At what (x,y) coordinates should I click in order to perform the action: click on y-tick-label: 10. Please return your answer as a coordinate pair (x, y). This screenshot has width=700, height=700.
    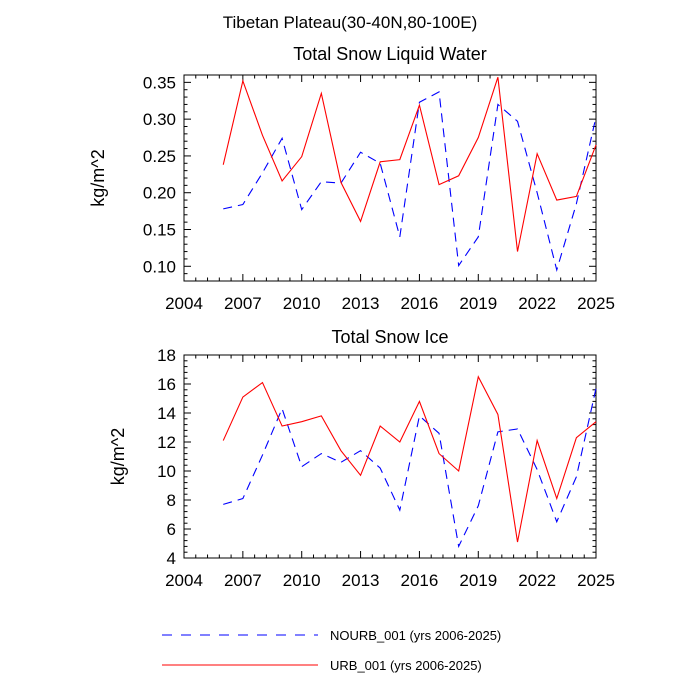
    Looking at the image, I should click on (166, 471).